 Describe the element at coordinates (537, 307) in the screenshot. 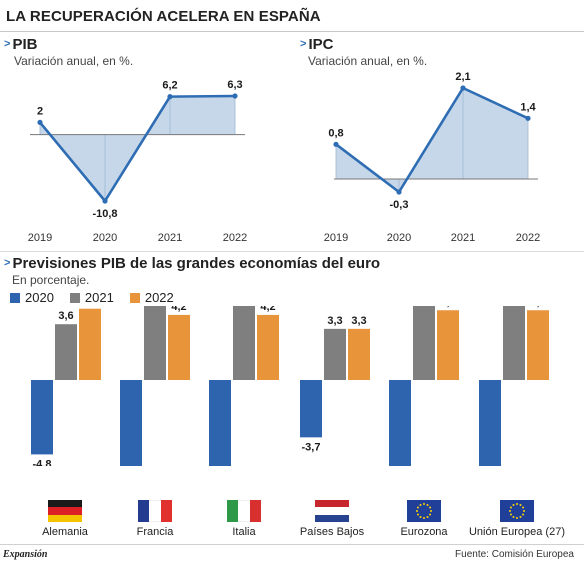

I see `bar-label-2022: 4,5` at that location.